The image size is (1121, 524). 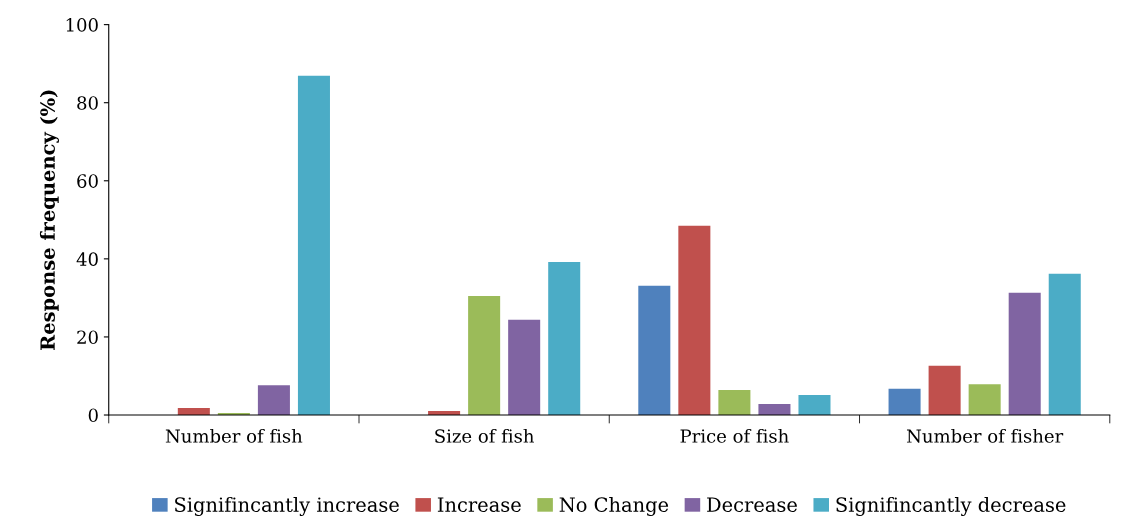 What do you see at coordinates (734, 435) in the screenshot?
I see `x-tick-label: Price of fish` at bounding box center [734, 435].